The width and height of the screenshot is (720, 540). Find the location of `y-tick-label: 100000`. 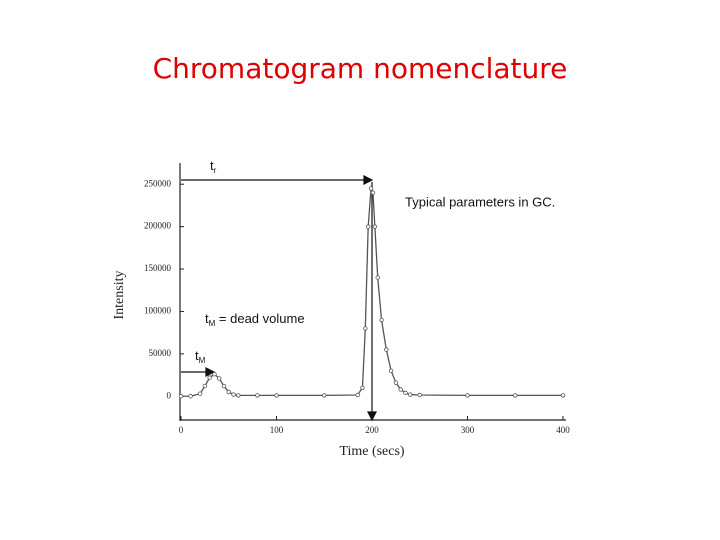

y-tick-label: 100000 is located at coordinates (158, 310).